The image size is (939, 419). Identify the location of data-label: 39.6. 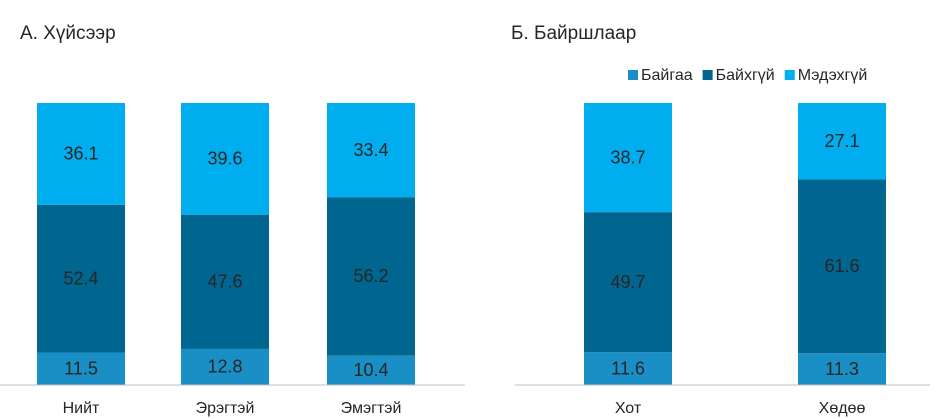
(224, 159).